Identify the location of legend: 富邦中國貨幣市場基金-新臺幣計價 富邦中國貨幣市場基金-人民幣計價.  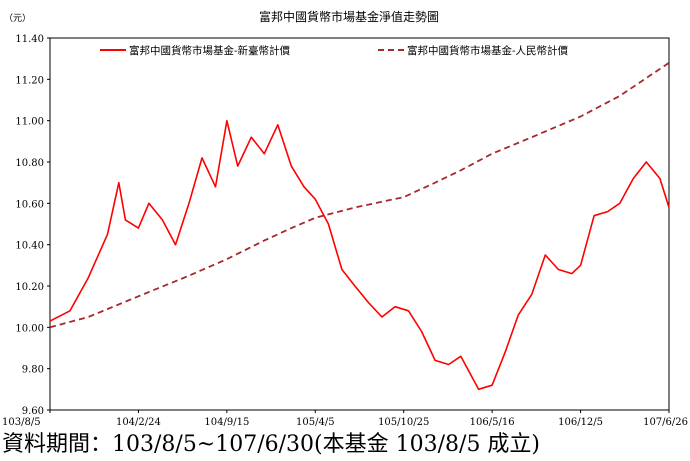
(334, 50).